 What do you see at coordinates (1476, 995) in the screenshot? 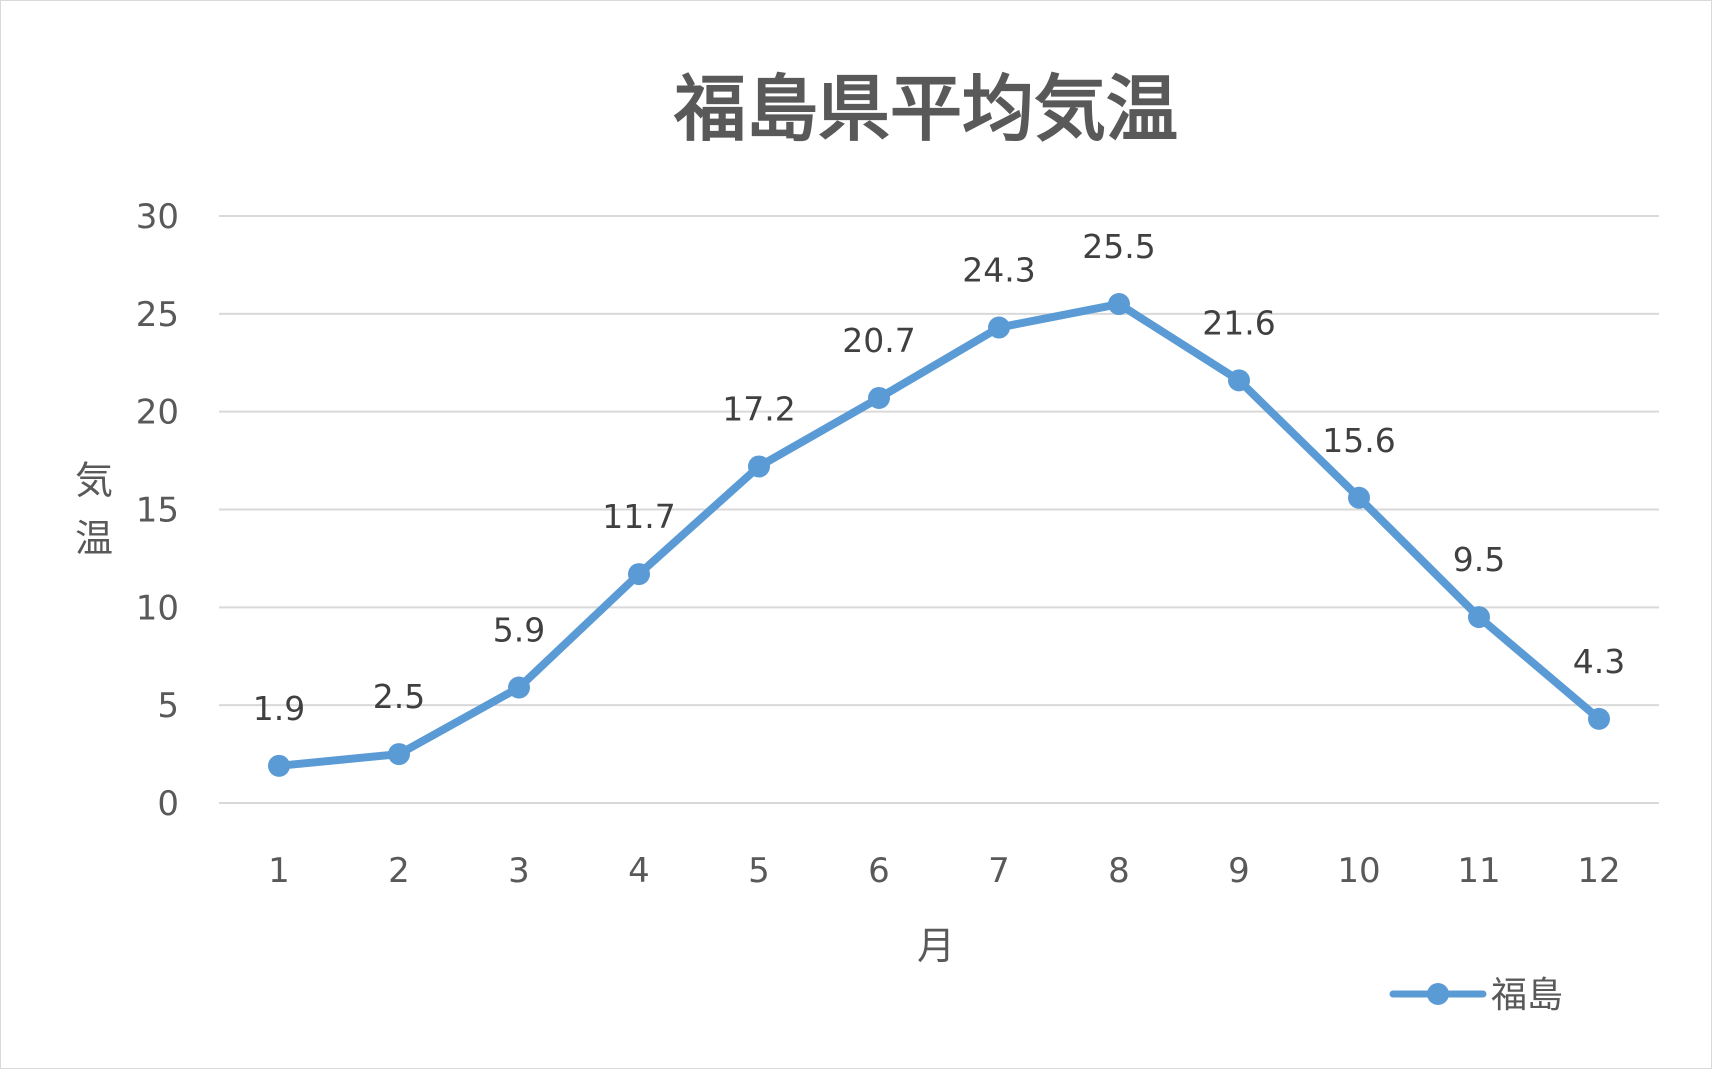
I see `legend: 福島` at bounding box center [1476, 995].